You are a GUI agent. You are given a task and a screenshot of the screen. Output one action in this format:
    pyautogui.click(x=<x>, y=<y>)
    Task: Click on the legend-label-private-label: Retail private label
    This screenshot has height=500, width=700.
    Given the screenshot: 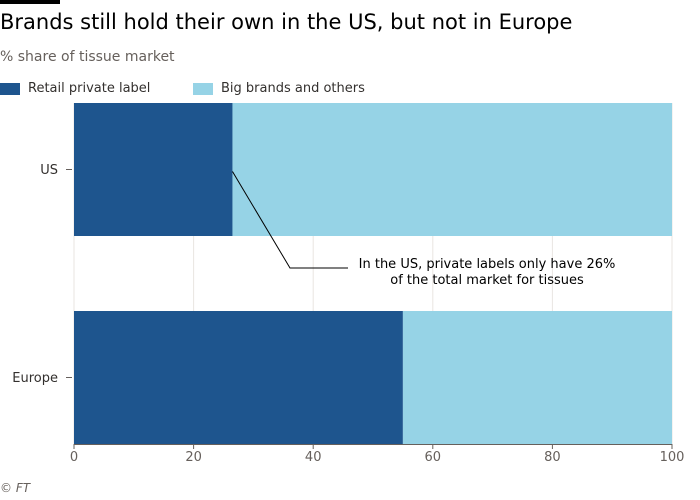 What is the action you would take?
    pyautogui.click(x=89, y=88)
    